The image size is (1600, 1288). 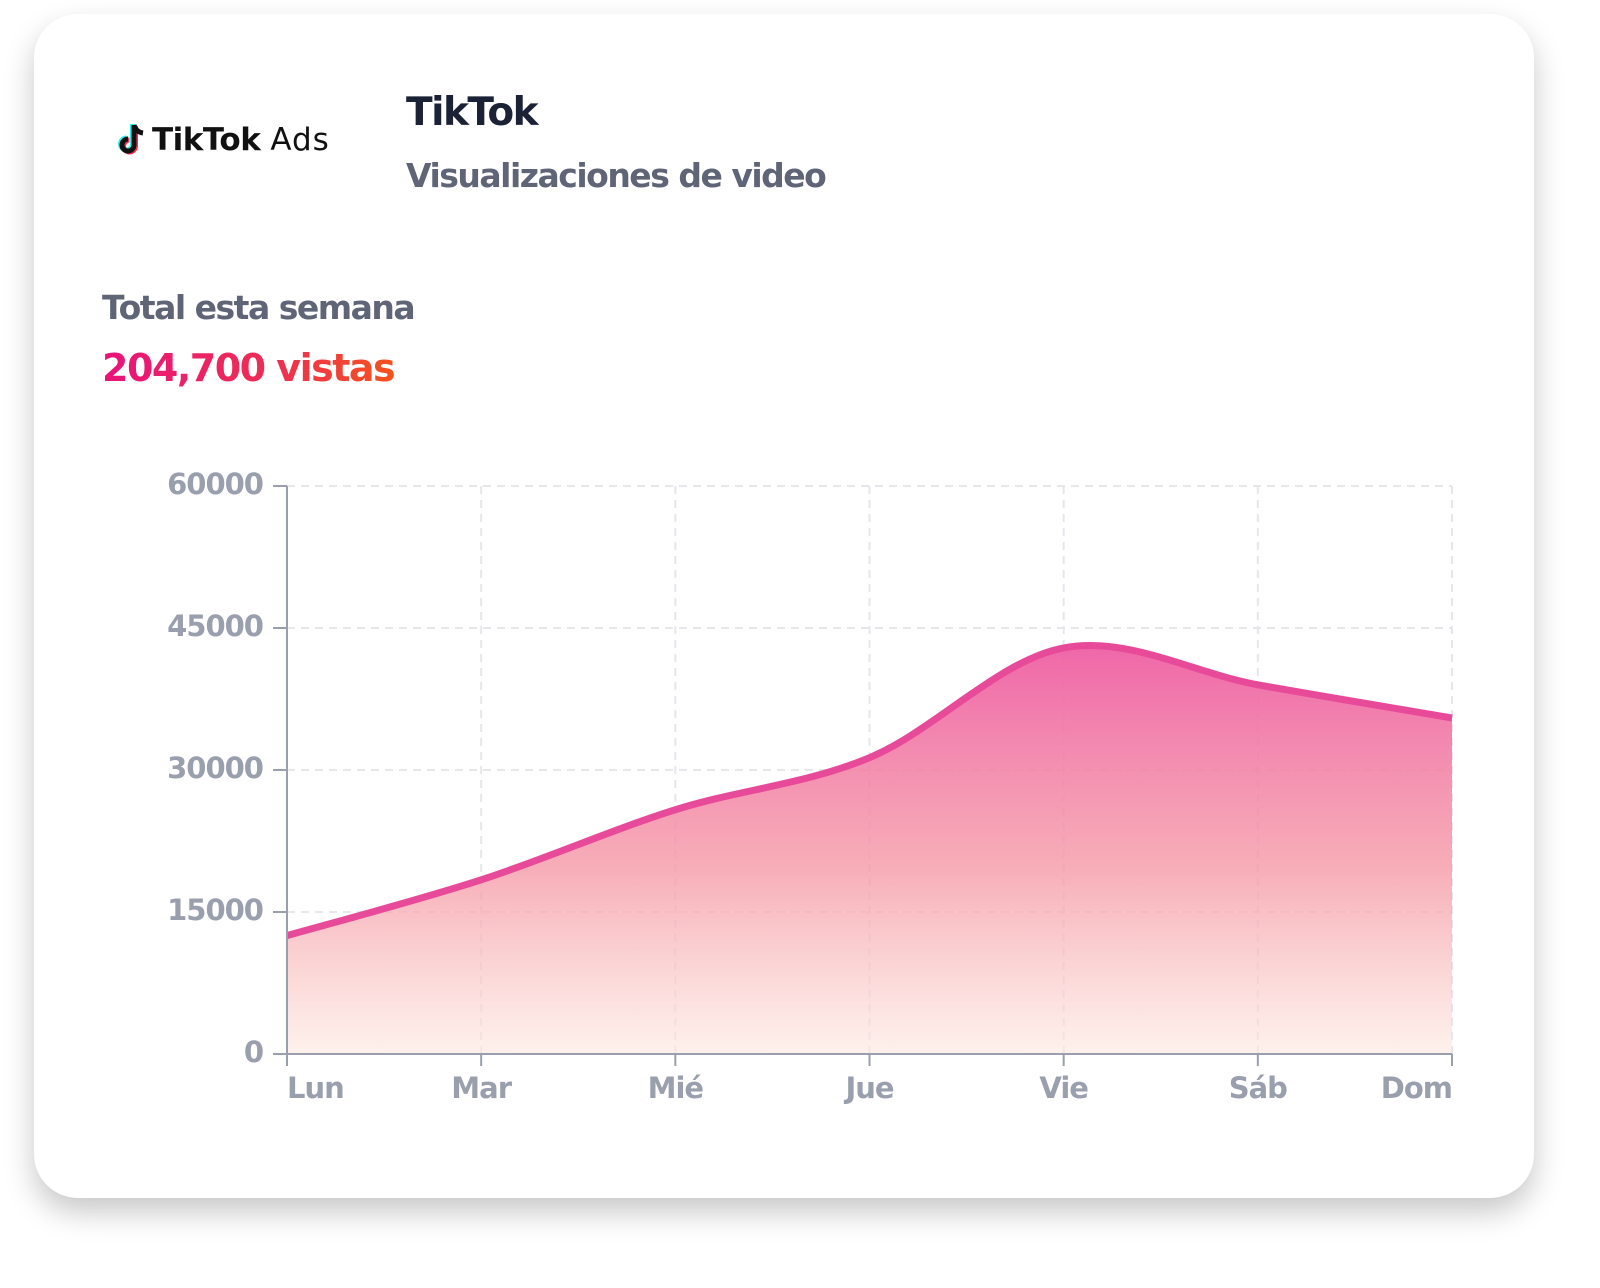 I want to click on y-tick-label: 30000, so click(x=215, y=768).